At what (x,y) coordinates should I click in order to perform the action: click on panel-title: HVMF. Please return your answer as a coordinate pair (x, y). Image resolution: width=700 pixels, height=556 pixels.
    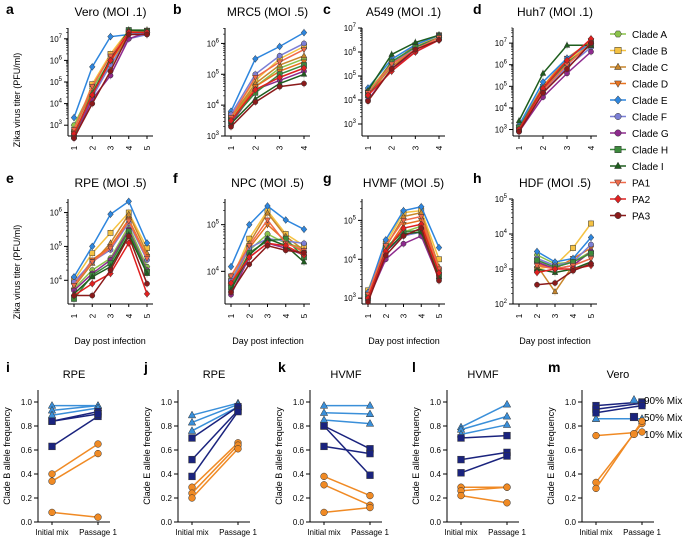
    Looking at the image, I should click on (345, 375).